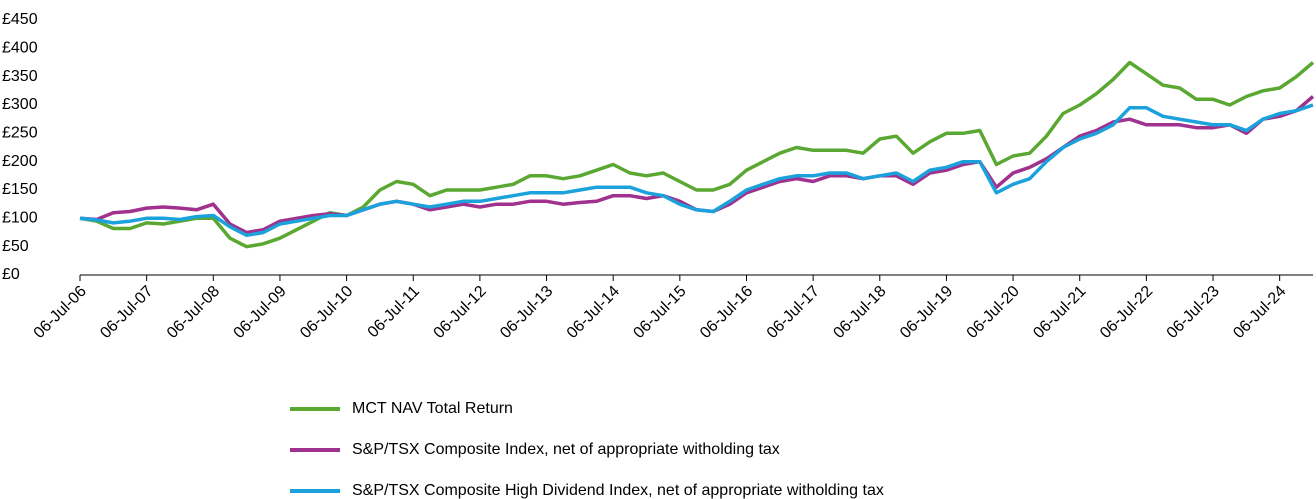  Describe the element at coordinates (20, 104) in the screenshot. I see `y-tick-label: £300` at that location.